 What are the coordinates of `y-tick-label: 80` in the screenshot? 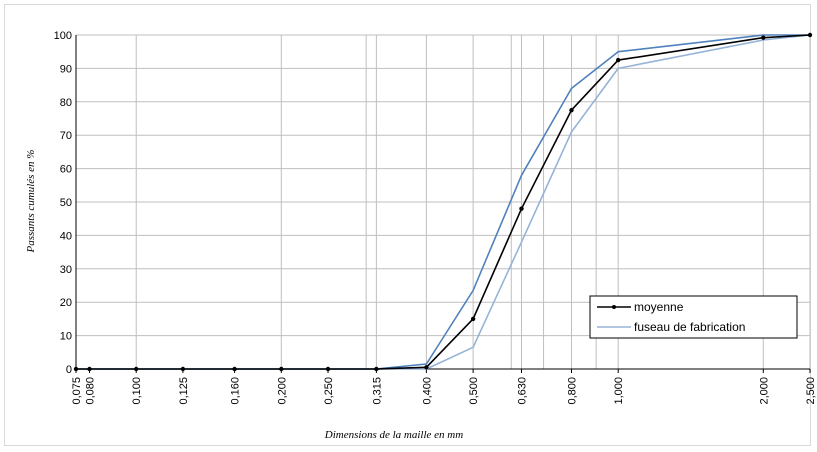 It's located at (66, 103).